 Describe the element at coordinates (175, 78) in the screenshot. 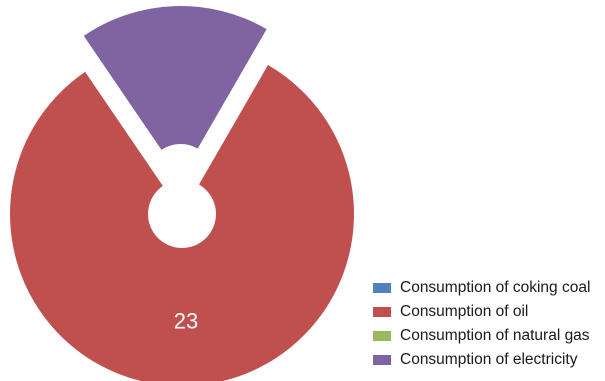

I see `pie-slice-electricity` at that location.